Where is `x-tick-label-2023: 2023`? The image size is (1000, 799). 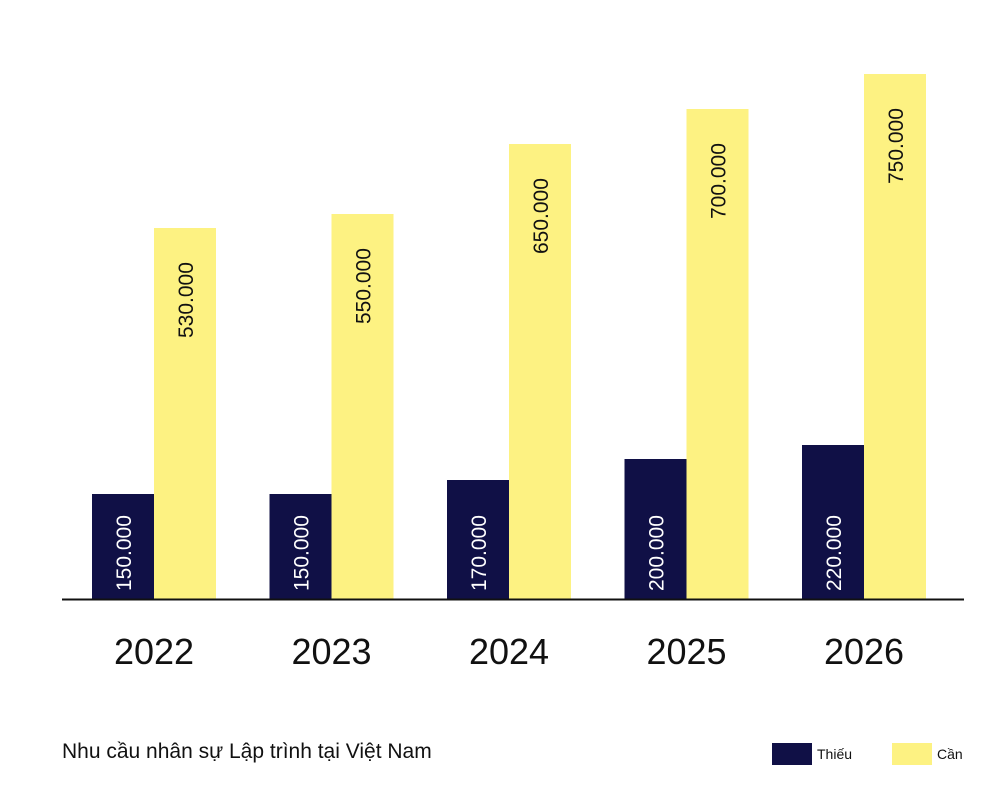
x-tick-label-2023: 2023 is located at coordinates (331, 651).